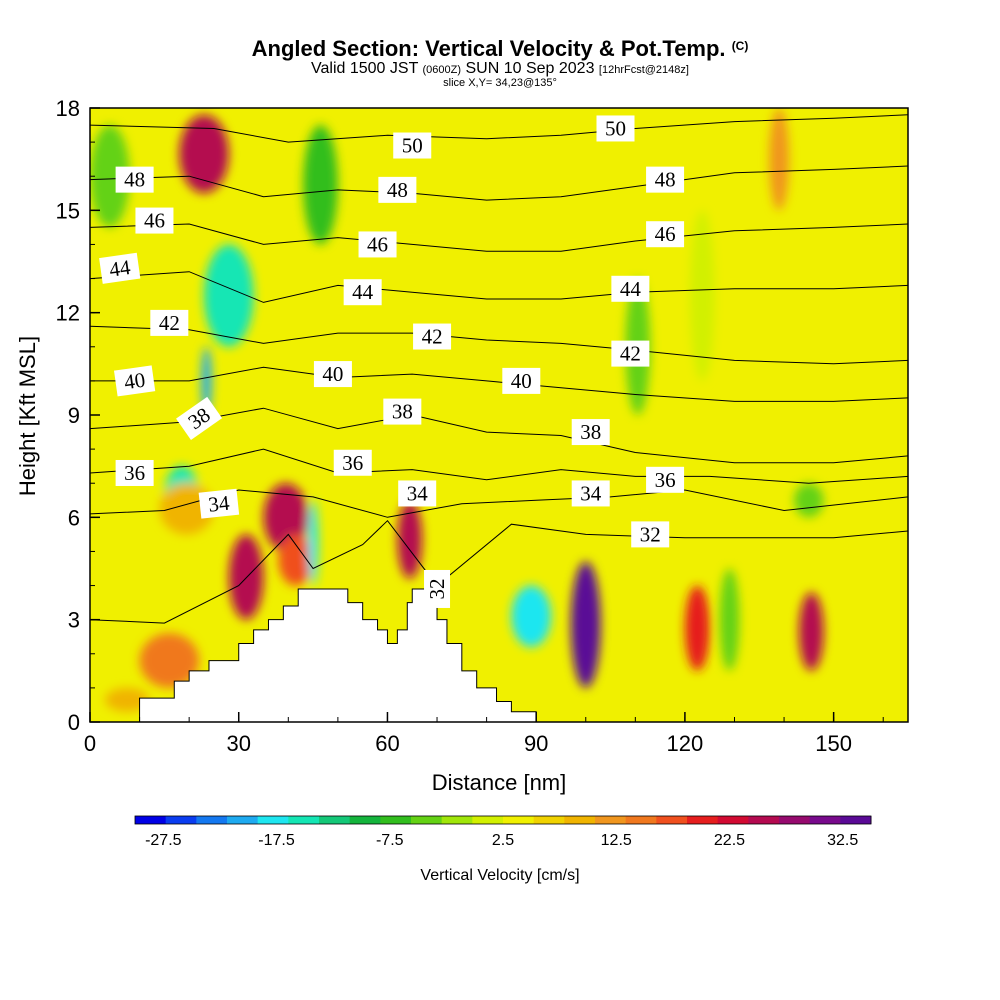 The width and height of the screenshot is (1000, 1000). What do you see at coordinates (238, 743) in the screenshot?
I see `x-tick-label: 30` at bounding box center [238, 743].